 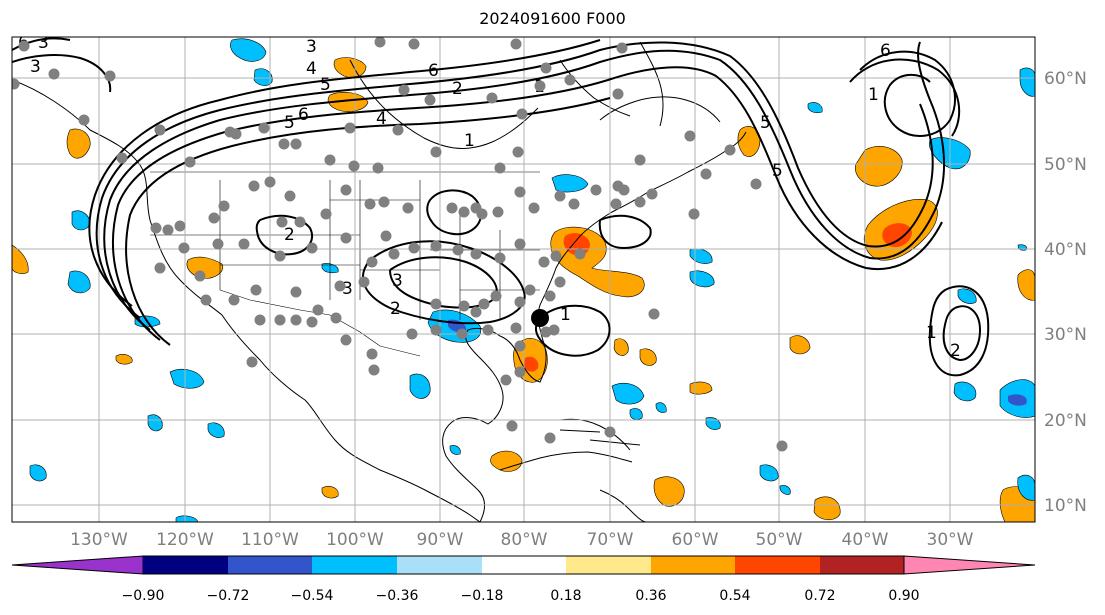 What do you see at coordinates (355, 540) in the screenshot?
I see `lon-label: 100°W` at bounding box center [355, 540].